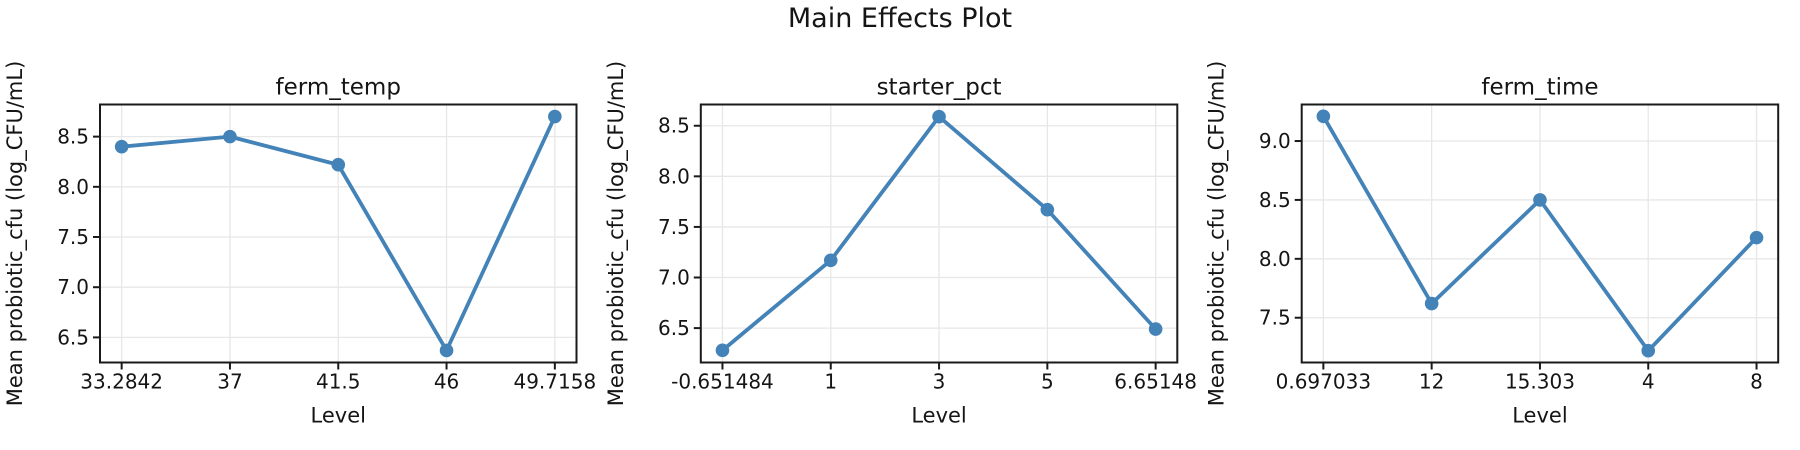  What do you see at coordinates (1540, 382) in the screenshot?
I see `x-tick-label: 15.303` at bounding box center [1540, 382].